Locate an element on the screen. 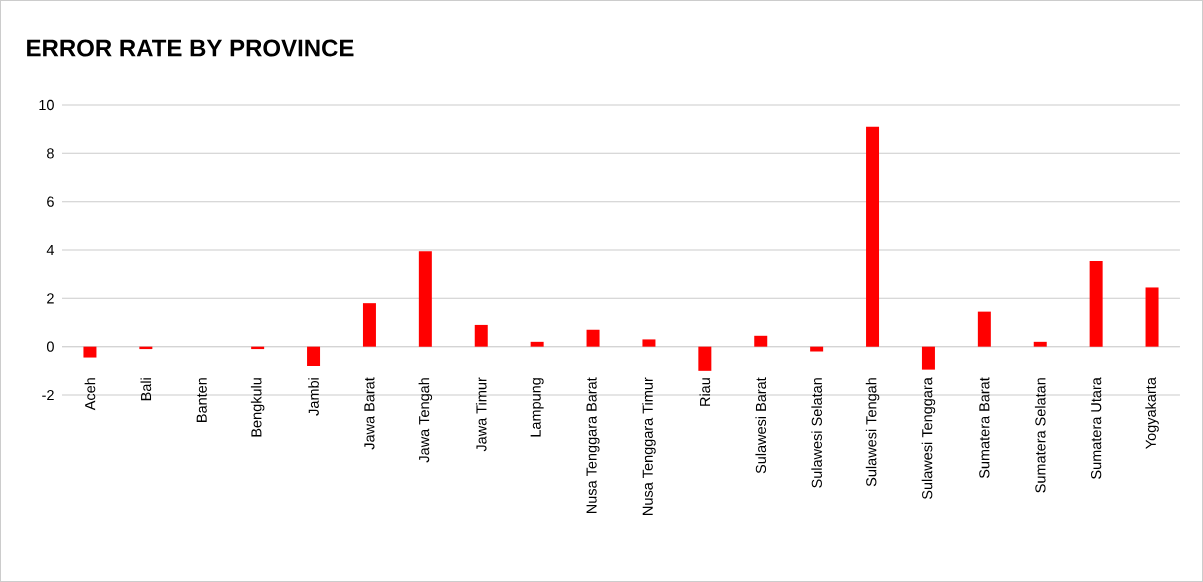 The height and width of the screenshot is (582, 1203). chart-title: ERROR RATE BY PROVINCE is located at coordinates (190, 48).